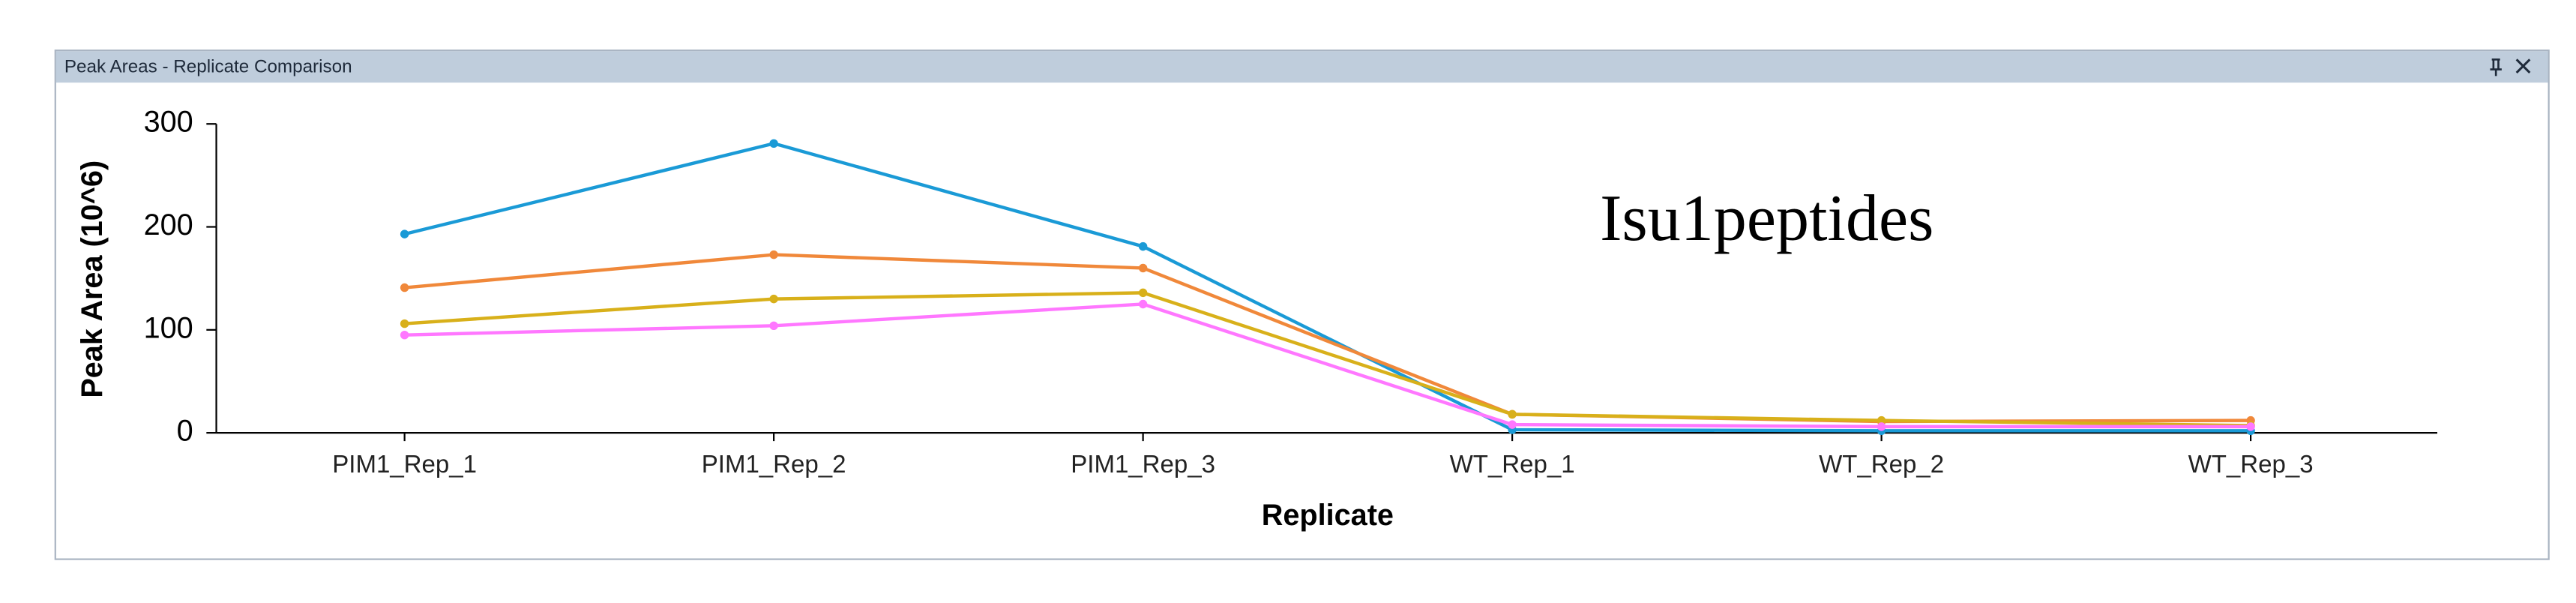  What do you see at coordinates (2251, 464) in the screenshot?
I see `x-tick-label: WT_Rep_3` at bounding box center [2251, 464].